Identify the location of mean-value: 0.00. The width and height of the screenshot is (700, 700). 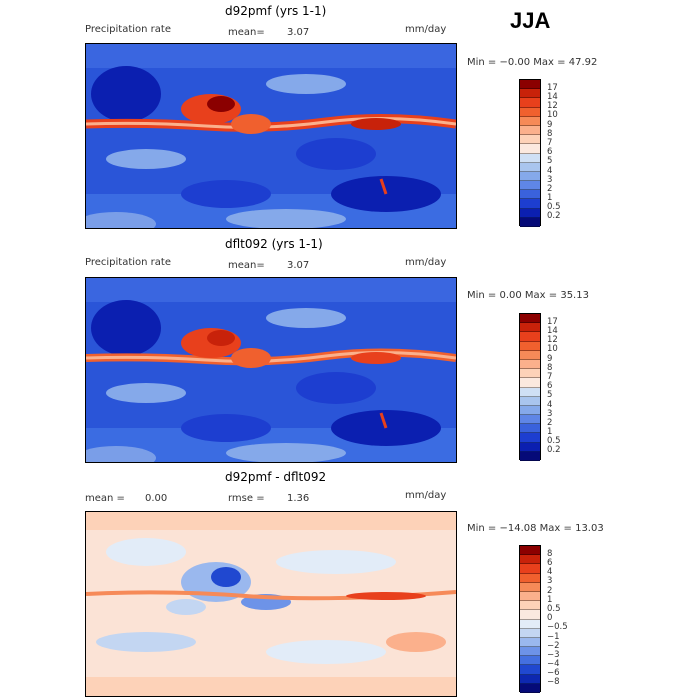
(156, 498).